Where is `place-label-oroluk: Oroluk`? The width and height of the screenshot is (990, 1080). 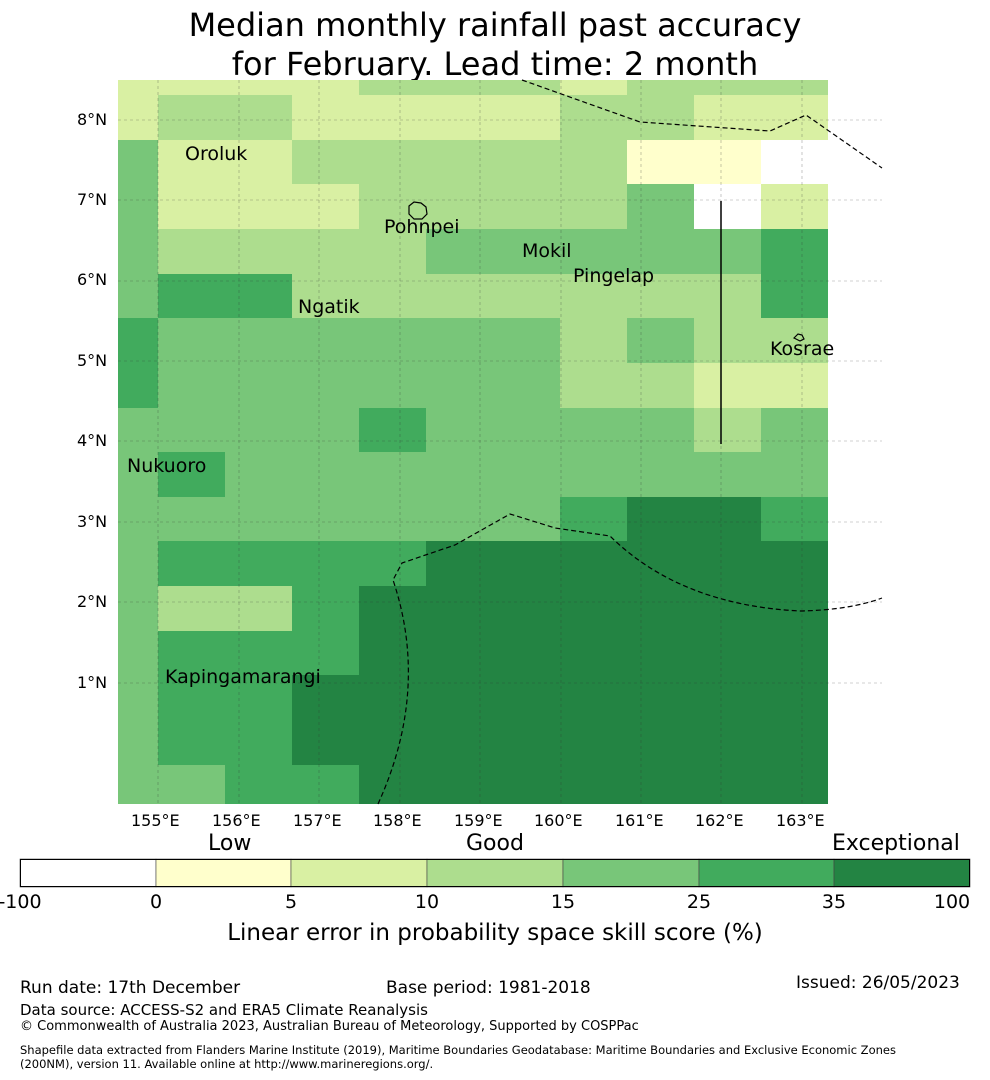 place-label-oroluk: Oroluk is located at coordinates (216, 154).